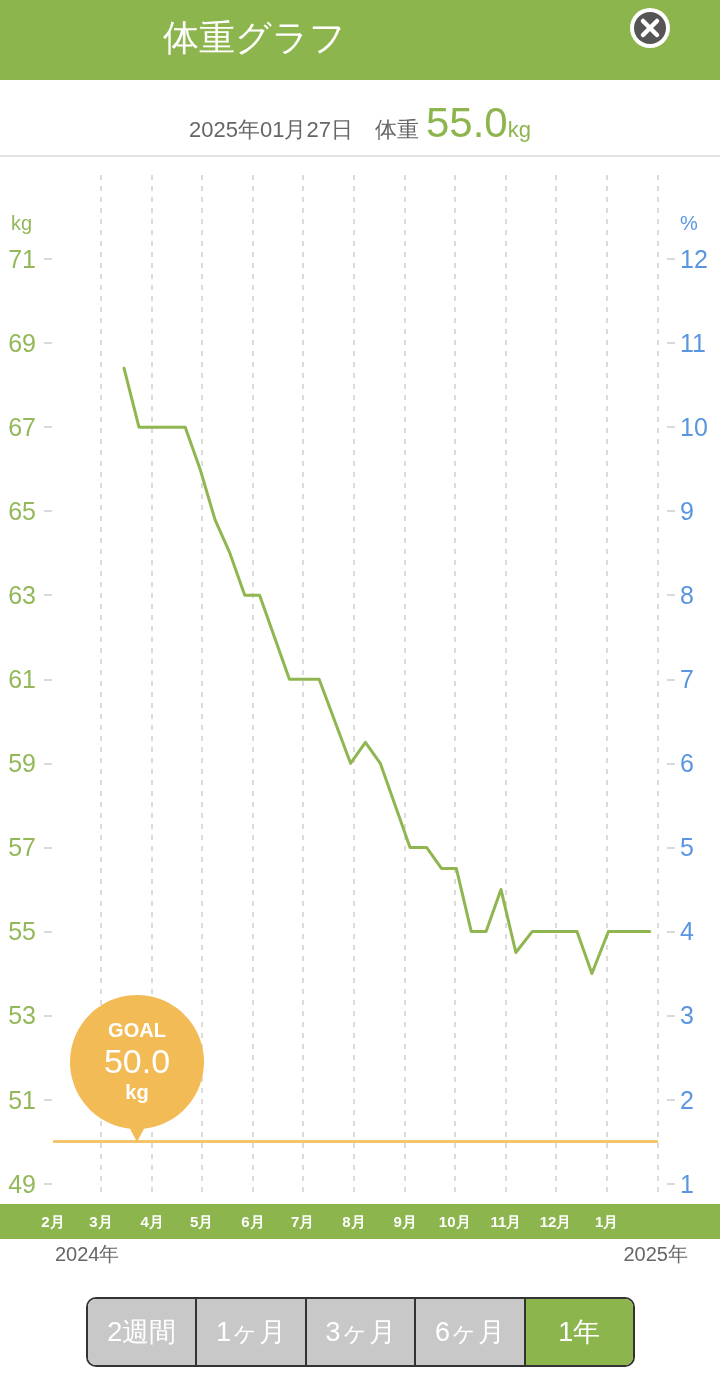 This screenshot has width=720, height=1393. What do you see at coordinates (22, 679) in the screenshot?
I see `y-tick-label: 61` at bounding box center [22, 679].